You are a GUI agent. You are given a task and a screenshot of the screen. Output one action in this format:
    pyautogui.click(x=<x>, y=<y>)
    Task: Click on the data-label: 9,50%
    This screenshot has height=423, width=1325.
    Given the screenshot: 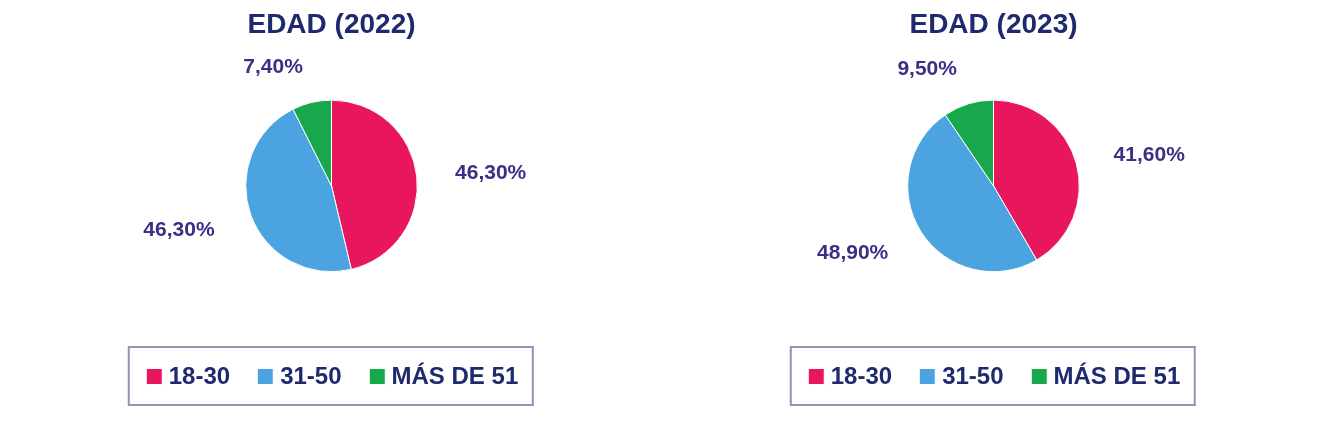 What is the action you would take?
    pyautogui.click(x=927, y=68)
    